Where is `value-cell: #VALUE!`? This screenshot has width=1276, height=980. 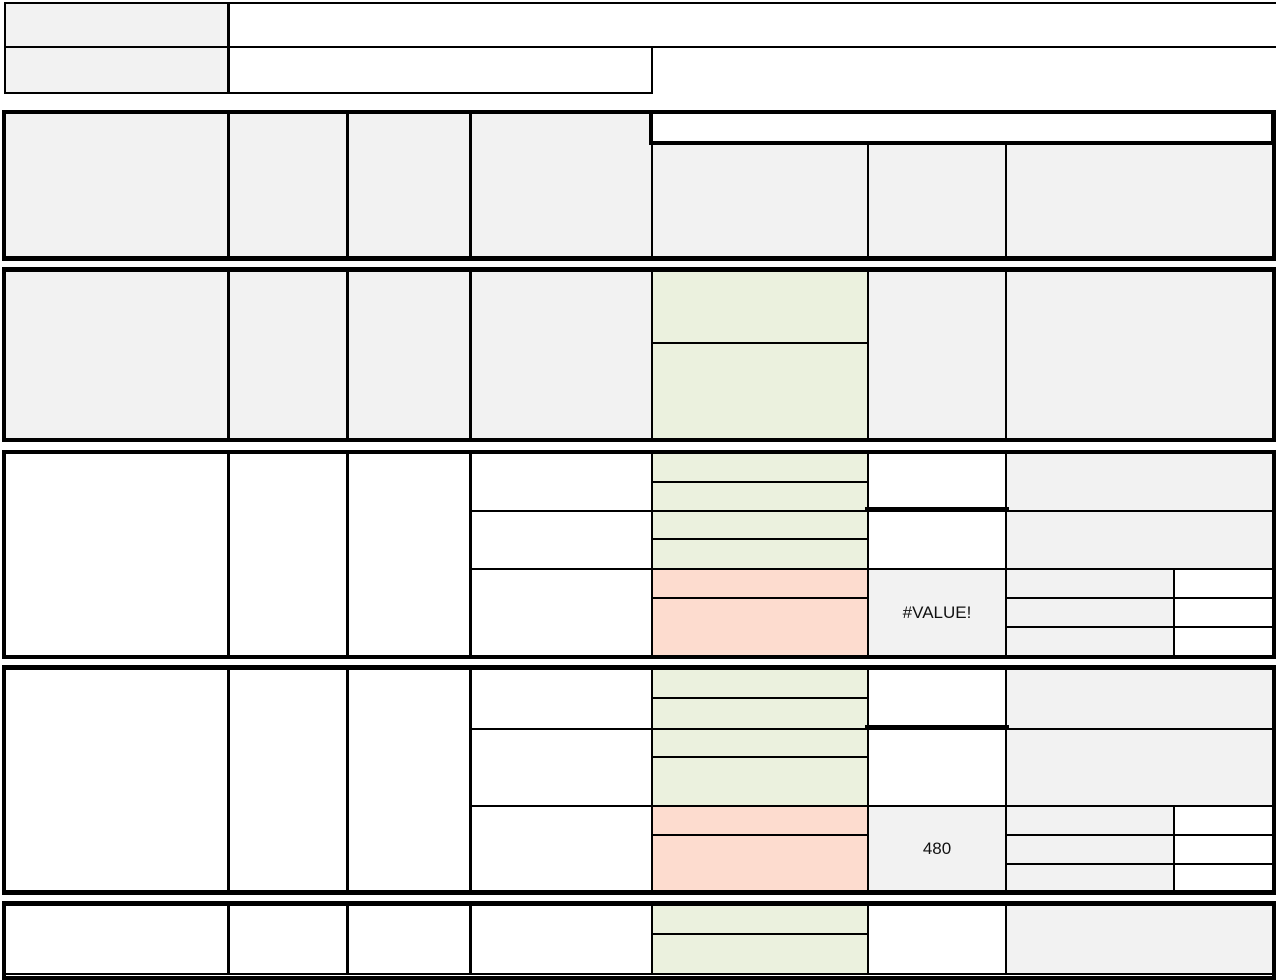
value-cell: #VALUE! is located at coordinates (937, 612).